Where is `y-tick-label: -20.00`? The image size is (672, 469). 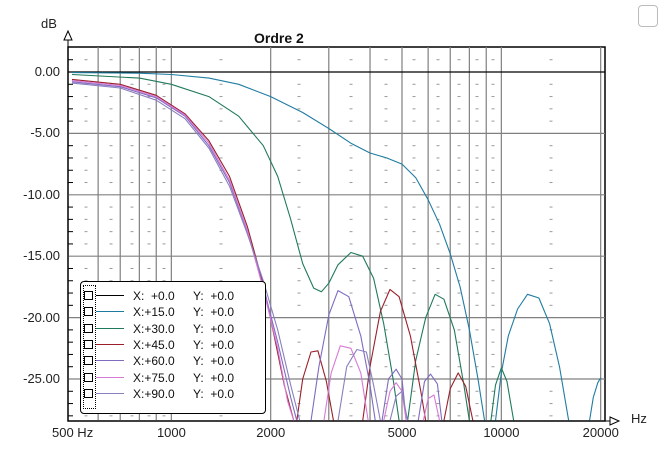
y-tick-label: -20.00 is located at coordinates (41, 317).